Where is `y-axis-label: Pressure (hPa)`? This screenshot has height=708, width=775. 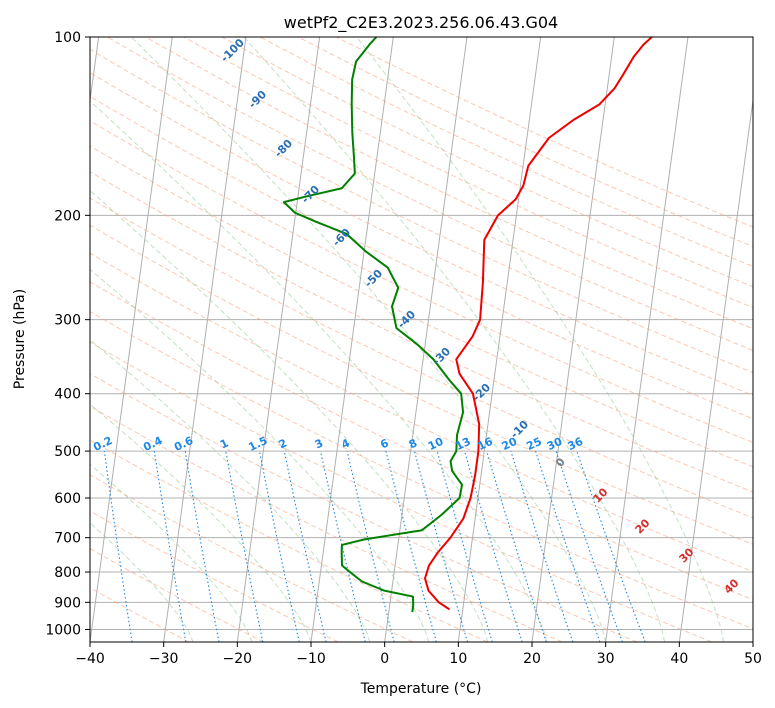
y-axis-label: Pressure (hPa) is located at coordinates (20, 339).